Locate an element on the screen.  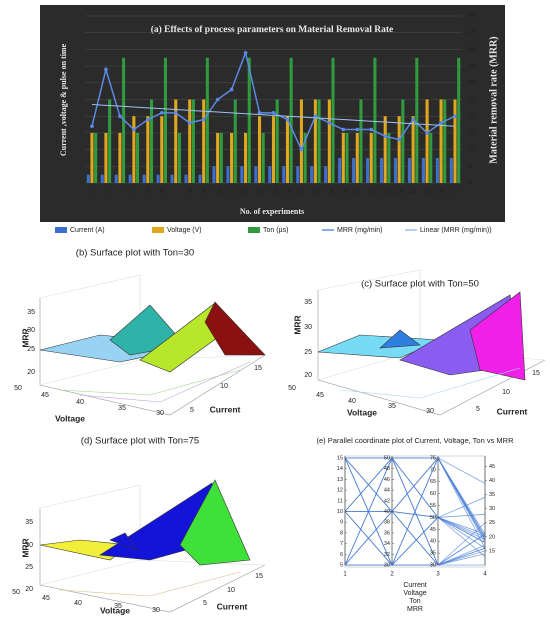
y2-tick-label: 50 is located at coordinates (472, 16).